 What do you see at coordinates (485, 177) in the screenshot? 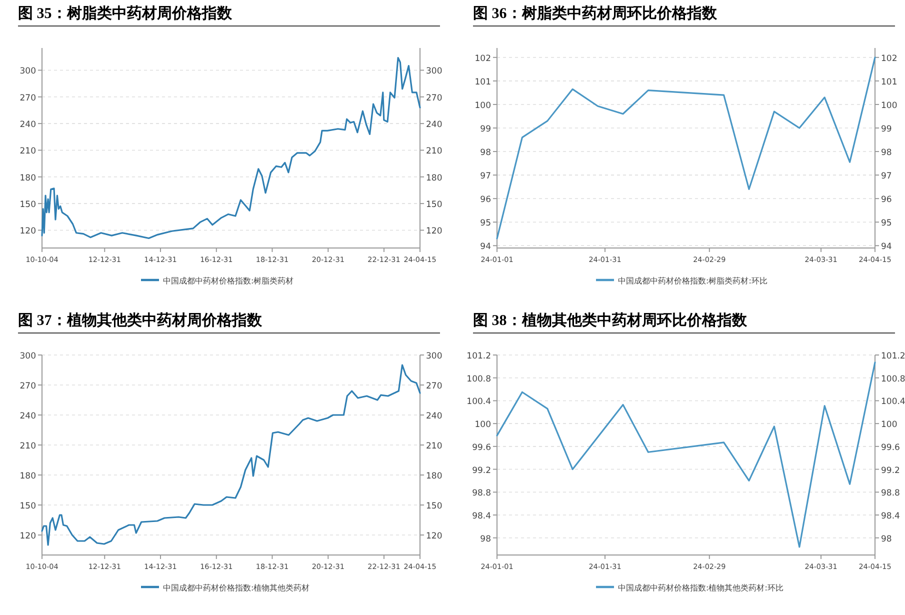
I see `y-tick-label: 97` at bounding box center [485, 177].